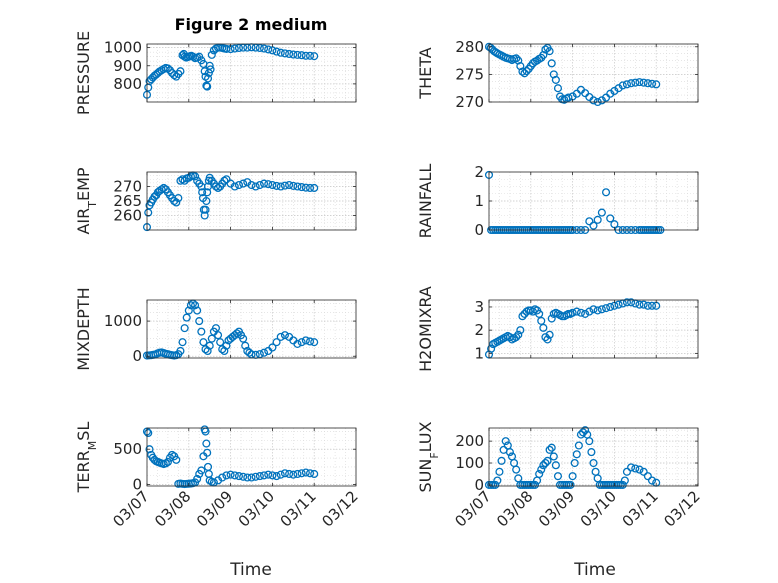  What do you see at coordinates (469, 47) in the screenshot?
I see `theta-y-tick-label: 280` at bounding box center [469, 47].